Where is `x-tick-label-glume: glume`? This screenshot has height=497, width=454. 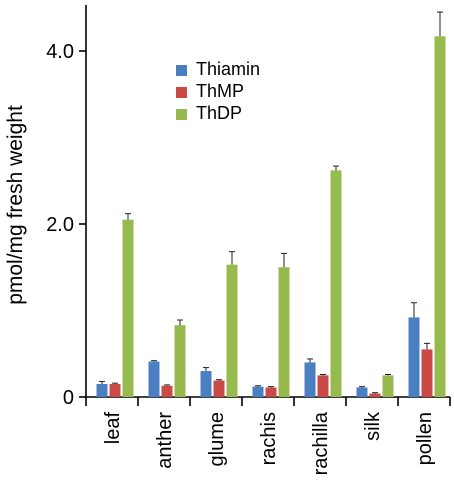
x-tick-label-glume: glume is located at coordinates (217, 439).